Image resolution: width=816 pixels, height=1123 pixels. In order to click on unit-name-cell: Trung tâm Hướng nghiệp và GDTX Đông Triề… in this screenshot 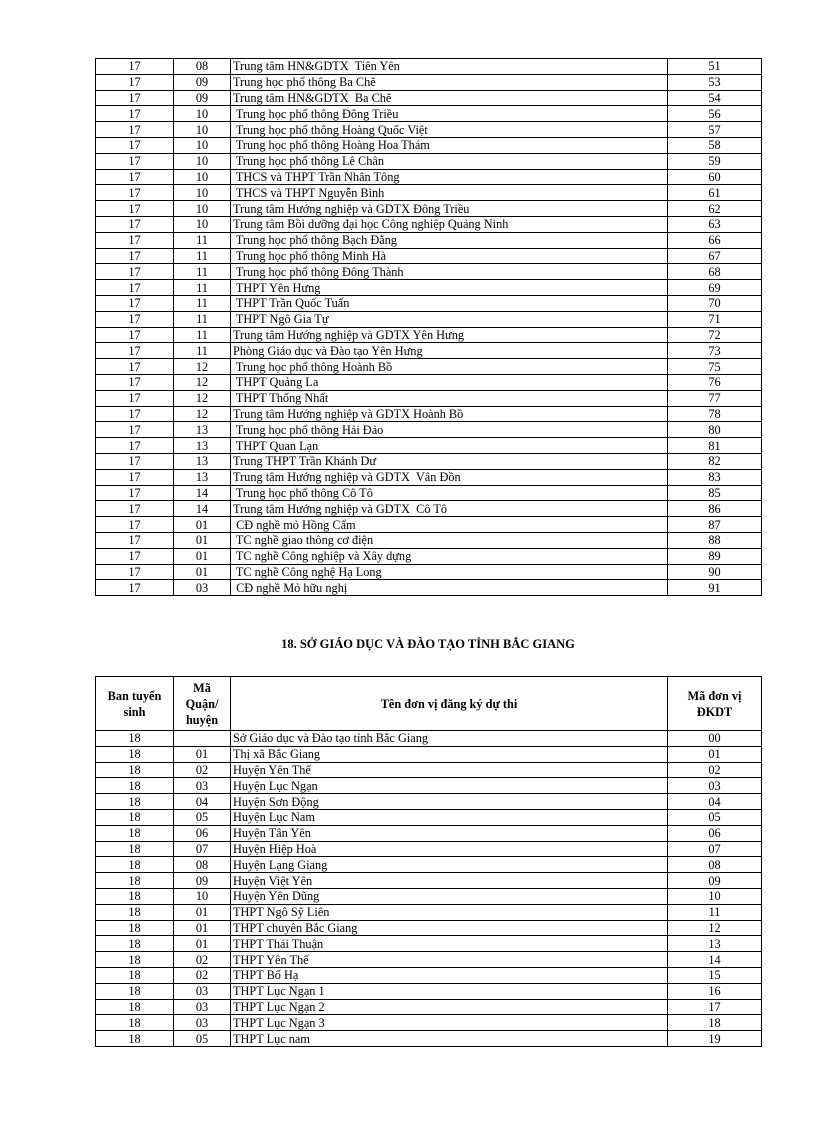, I will do `click(449, 208)`.